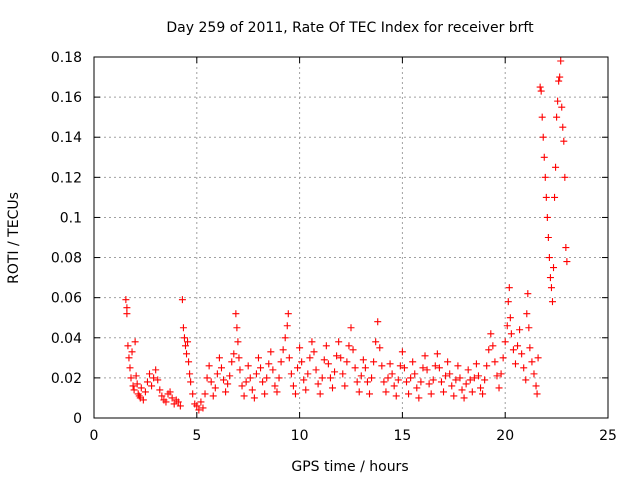 The width and height of the screenshot is (640, 480). Describe the element at coordinates (66, 138) in the screenshot. I see `y-tick-label: 0.14` at that location.